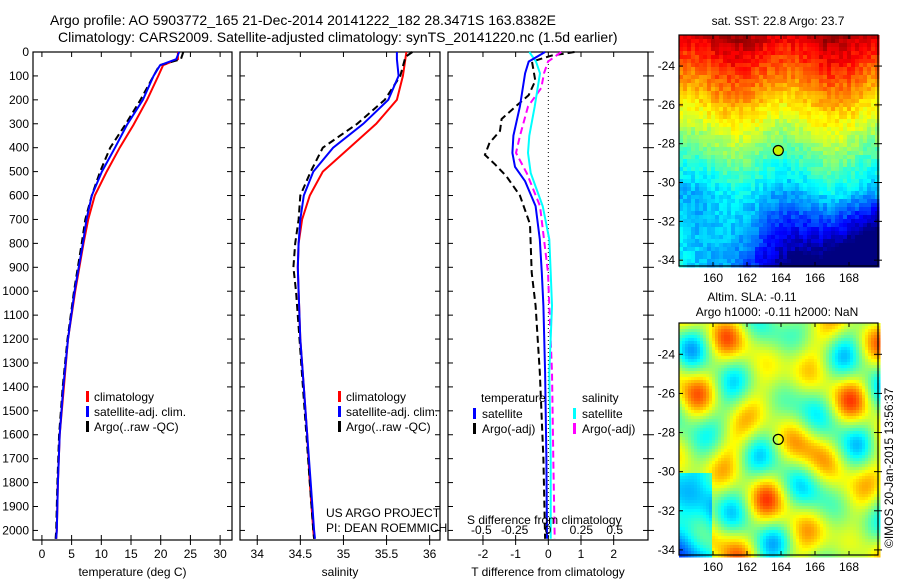 This screenshot has width=900, height=580. Describe the element at coordinates (19, 148) in the screenshot. I see `y-tick-label: 400` at that location.